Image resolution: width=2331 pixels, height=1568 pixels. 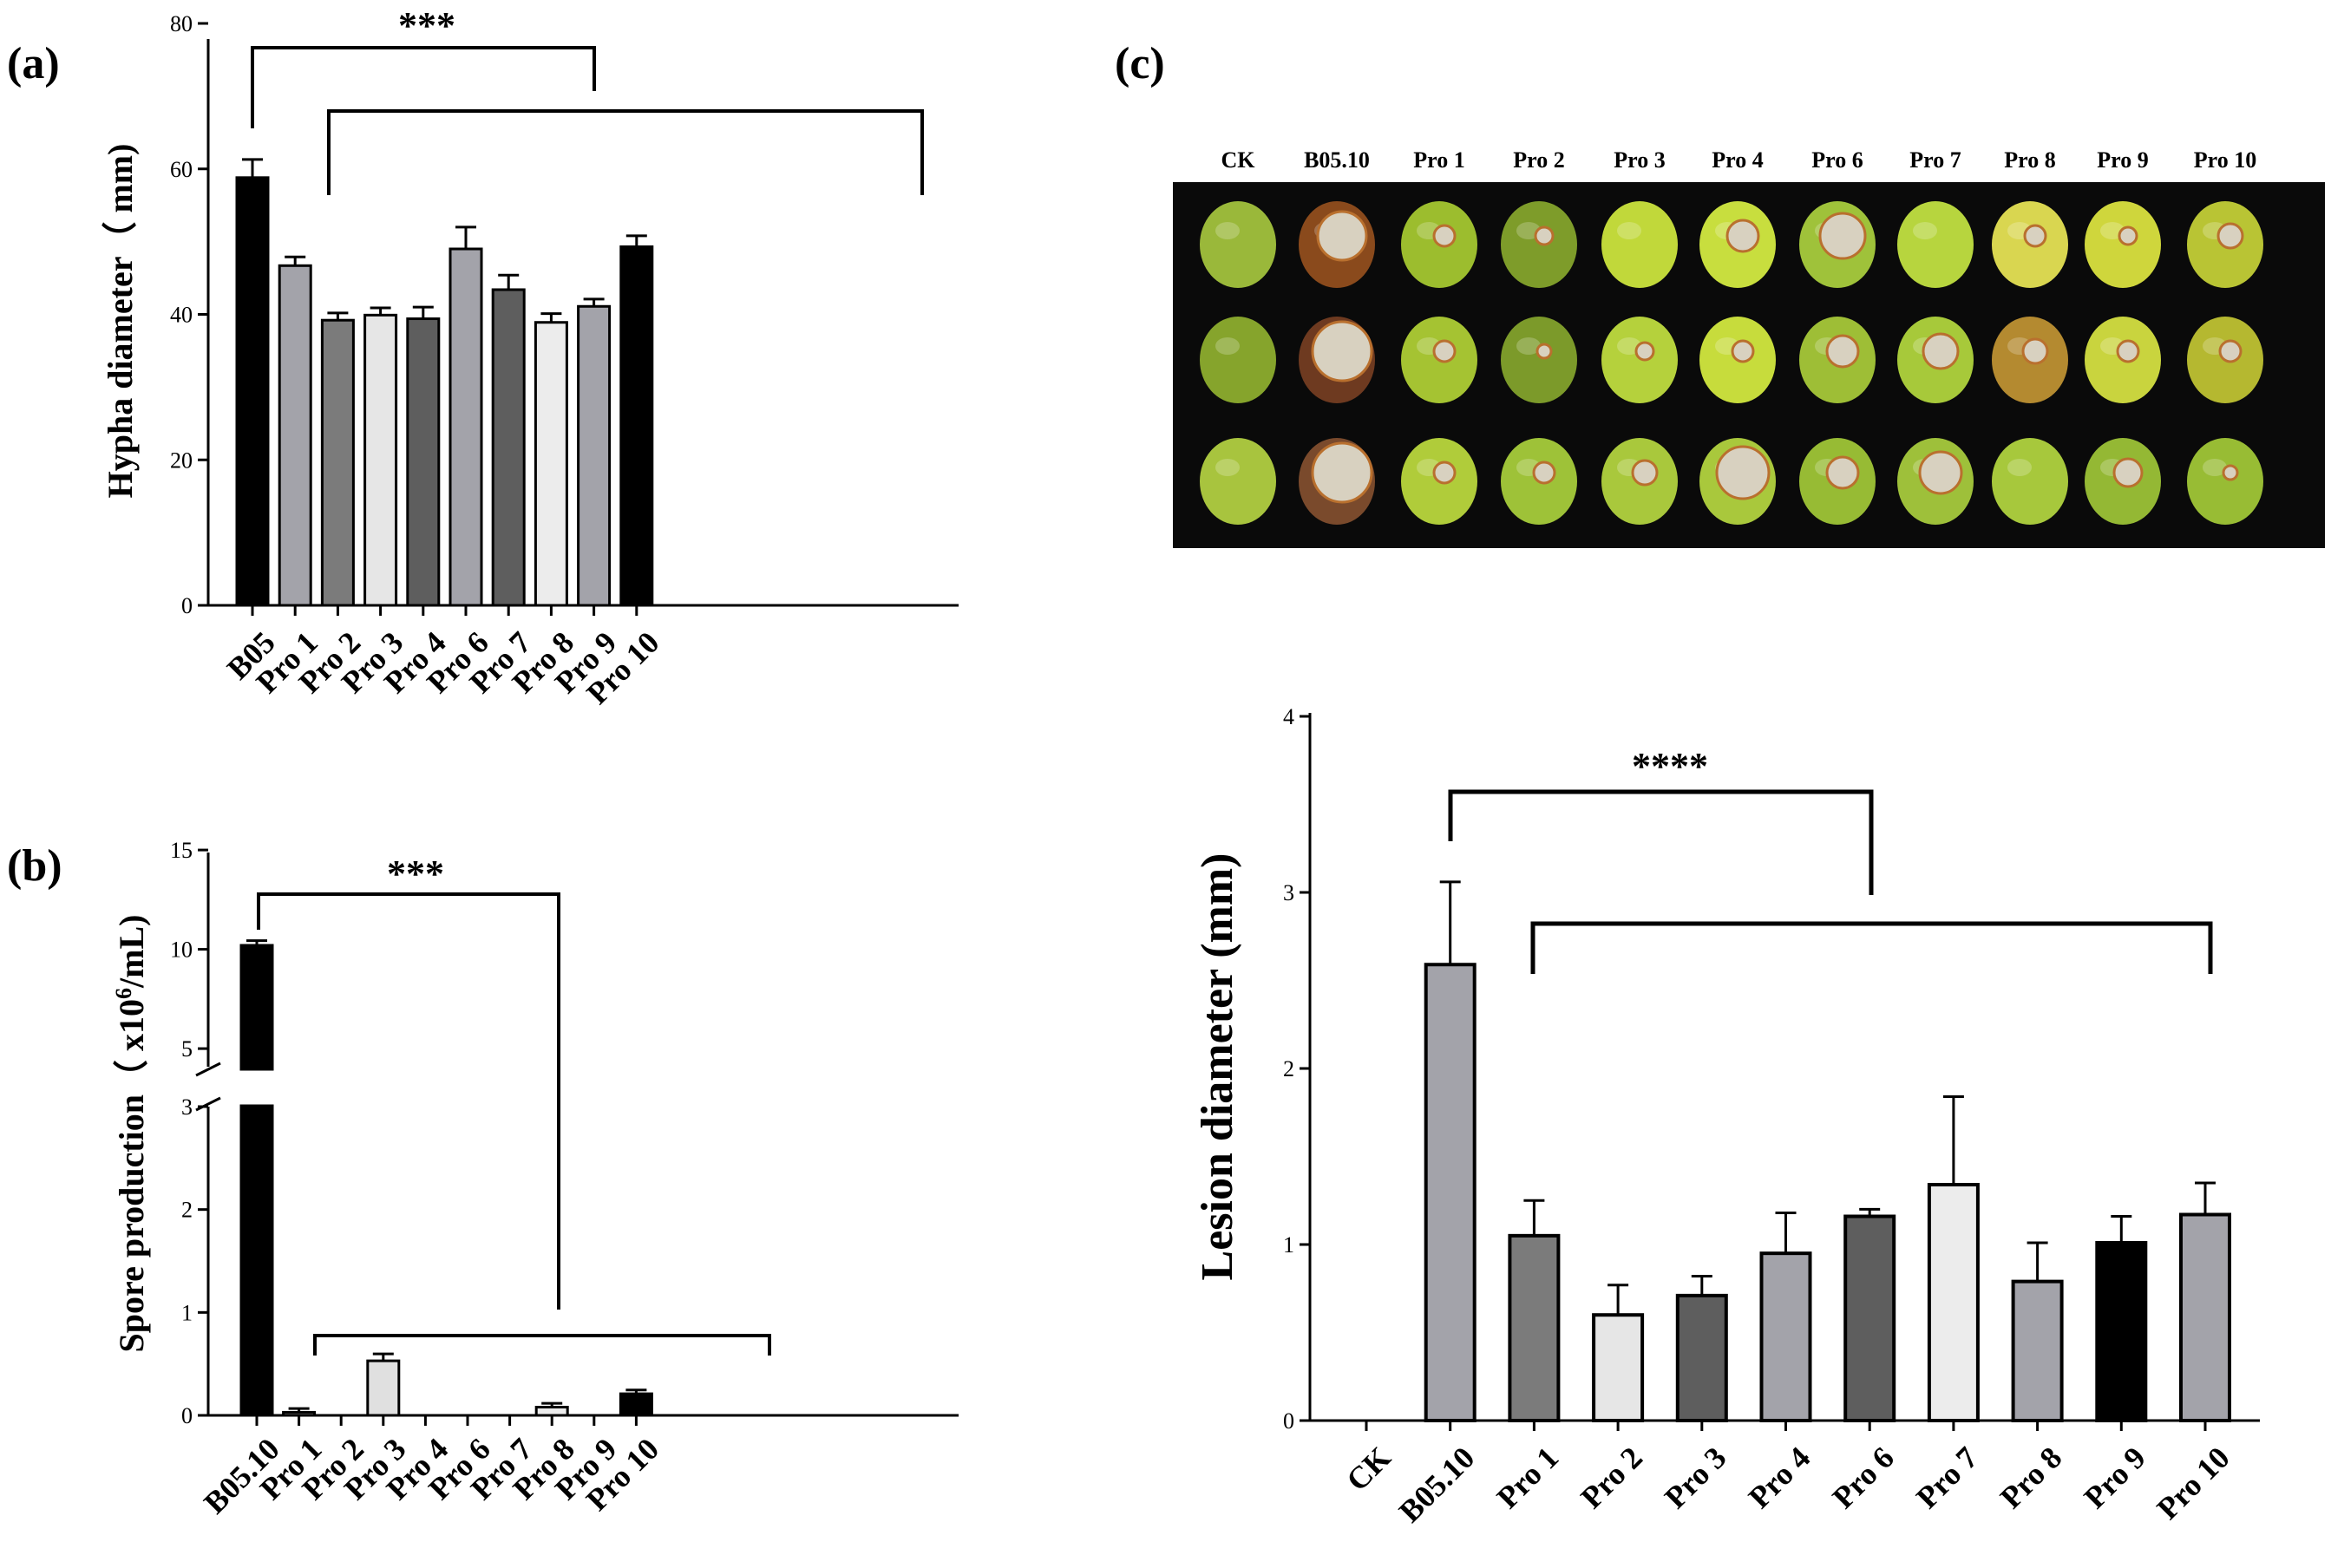 I want to click on chart-c-ytick-label: 2, so click(x=1288, y=1068).